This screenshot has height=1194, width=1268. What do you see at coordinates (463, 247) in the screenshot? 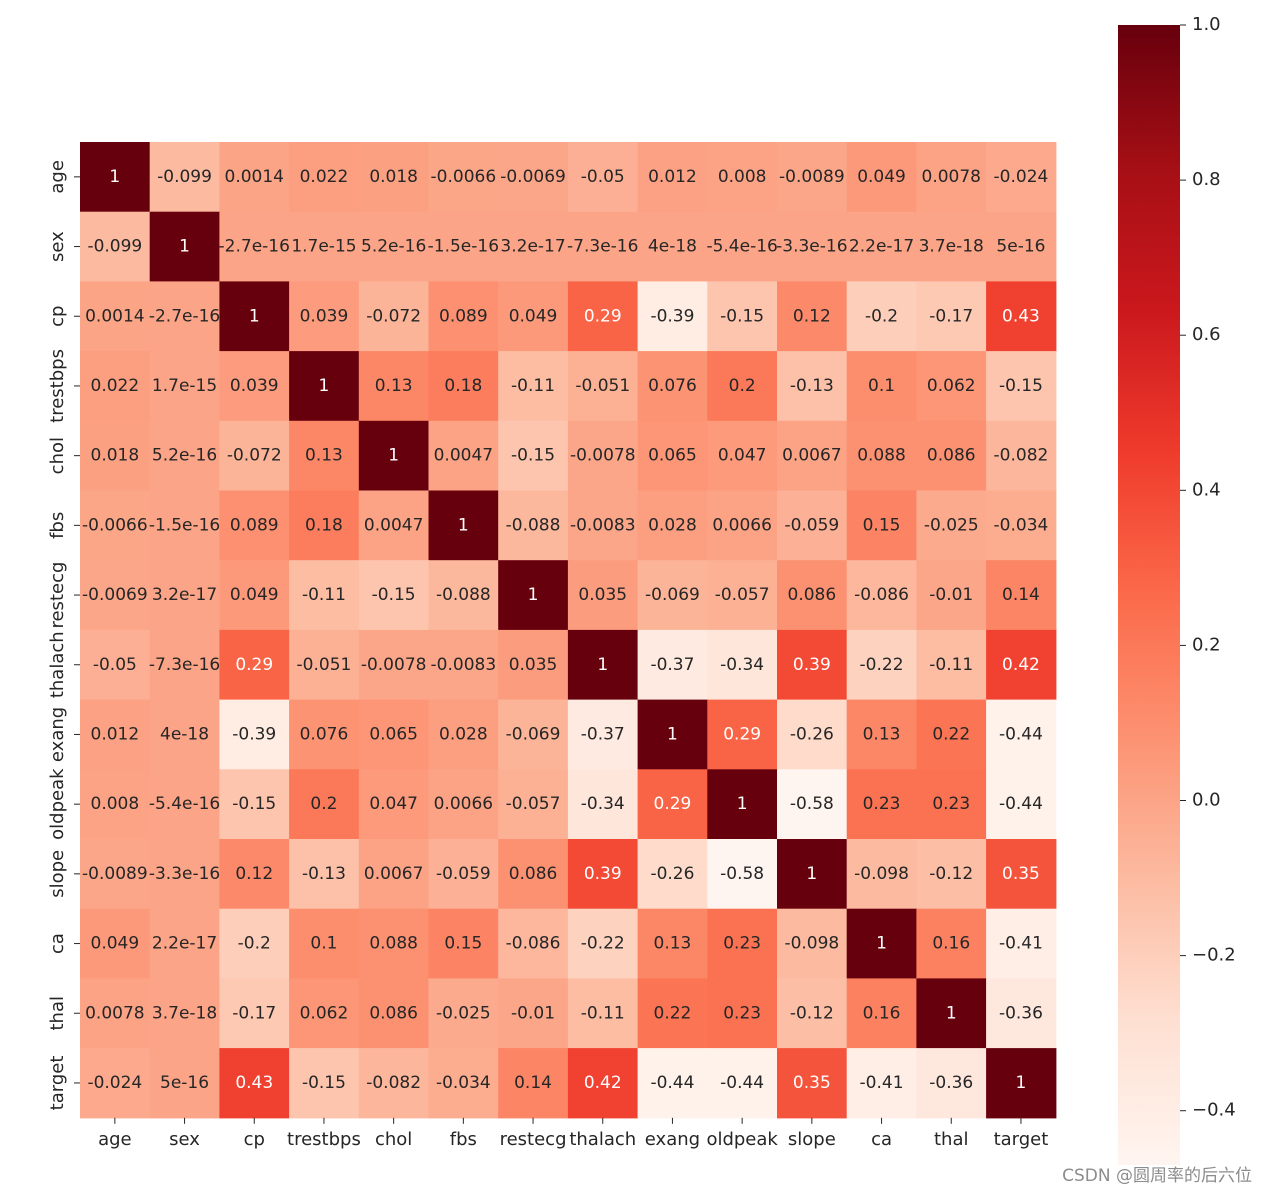
I see `cell-annotation: -1.5e-16` at bounding box center [463, 247].